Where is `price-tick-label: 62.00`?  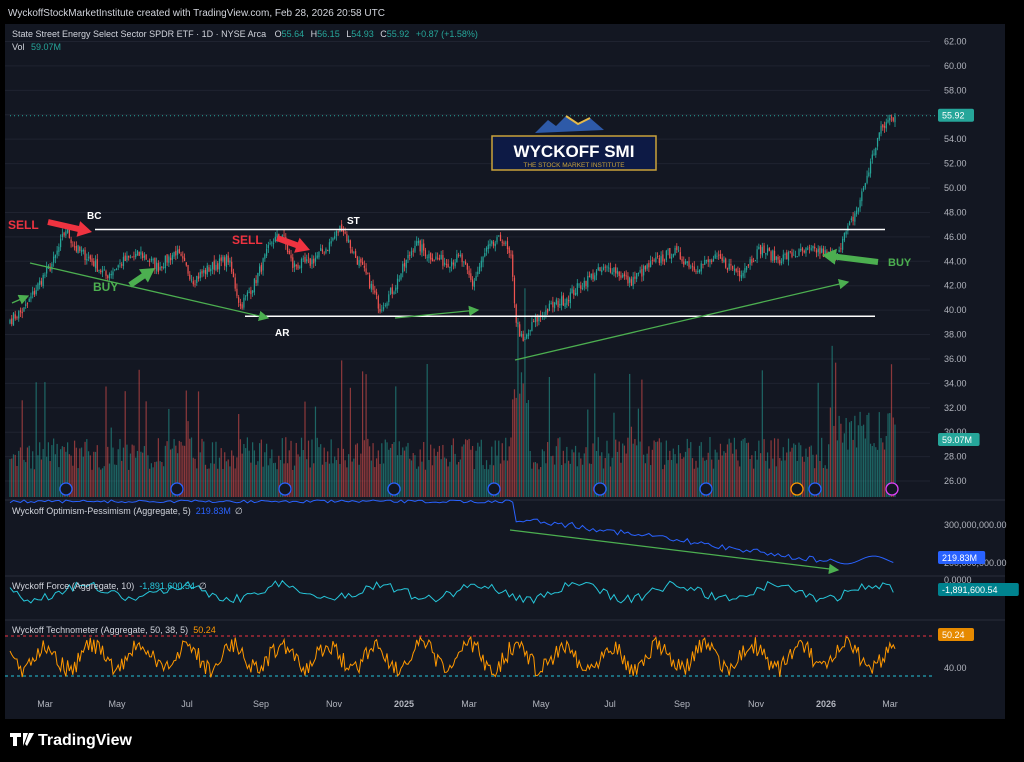 price-tick-label: 62.00 is located at coordinates (955, 42).